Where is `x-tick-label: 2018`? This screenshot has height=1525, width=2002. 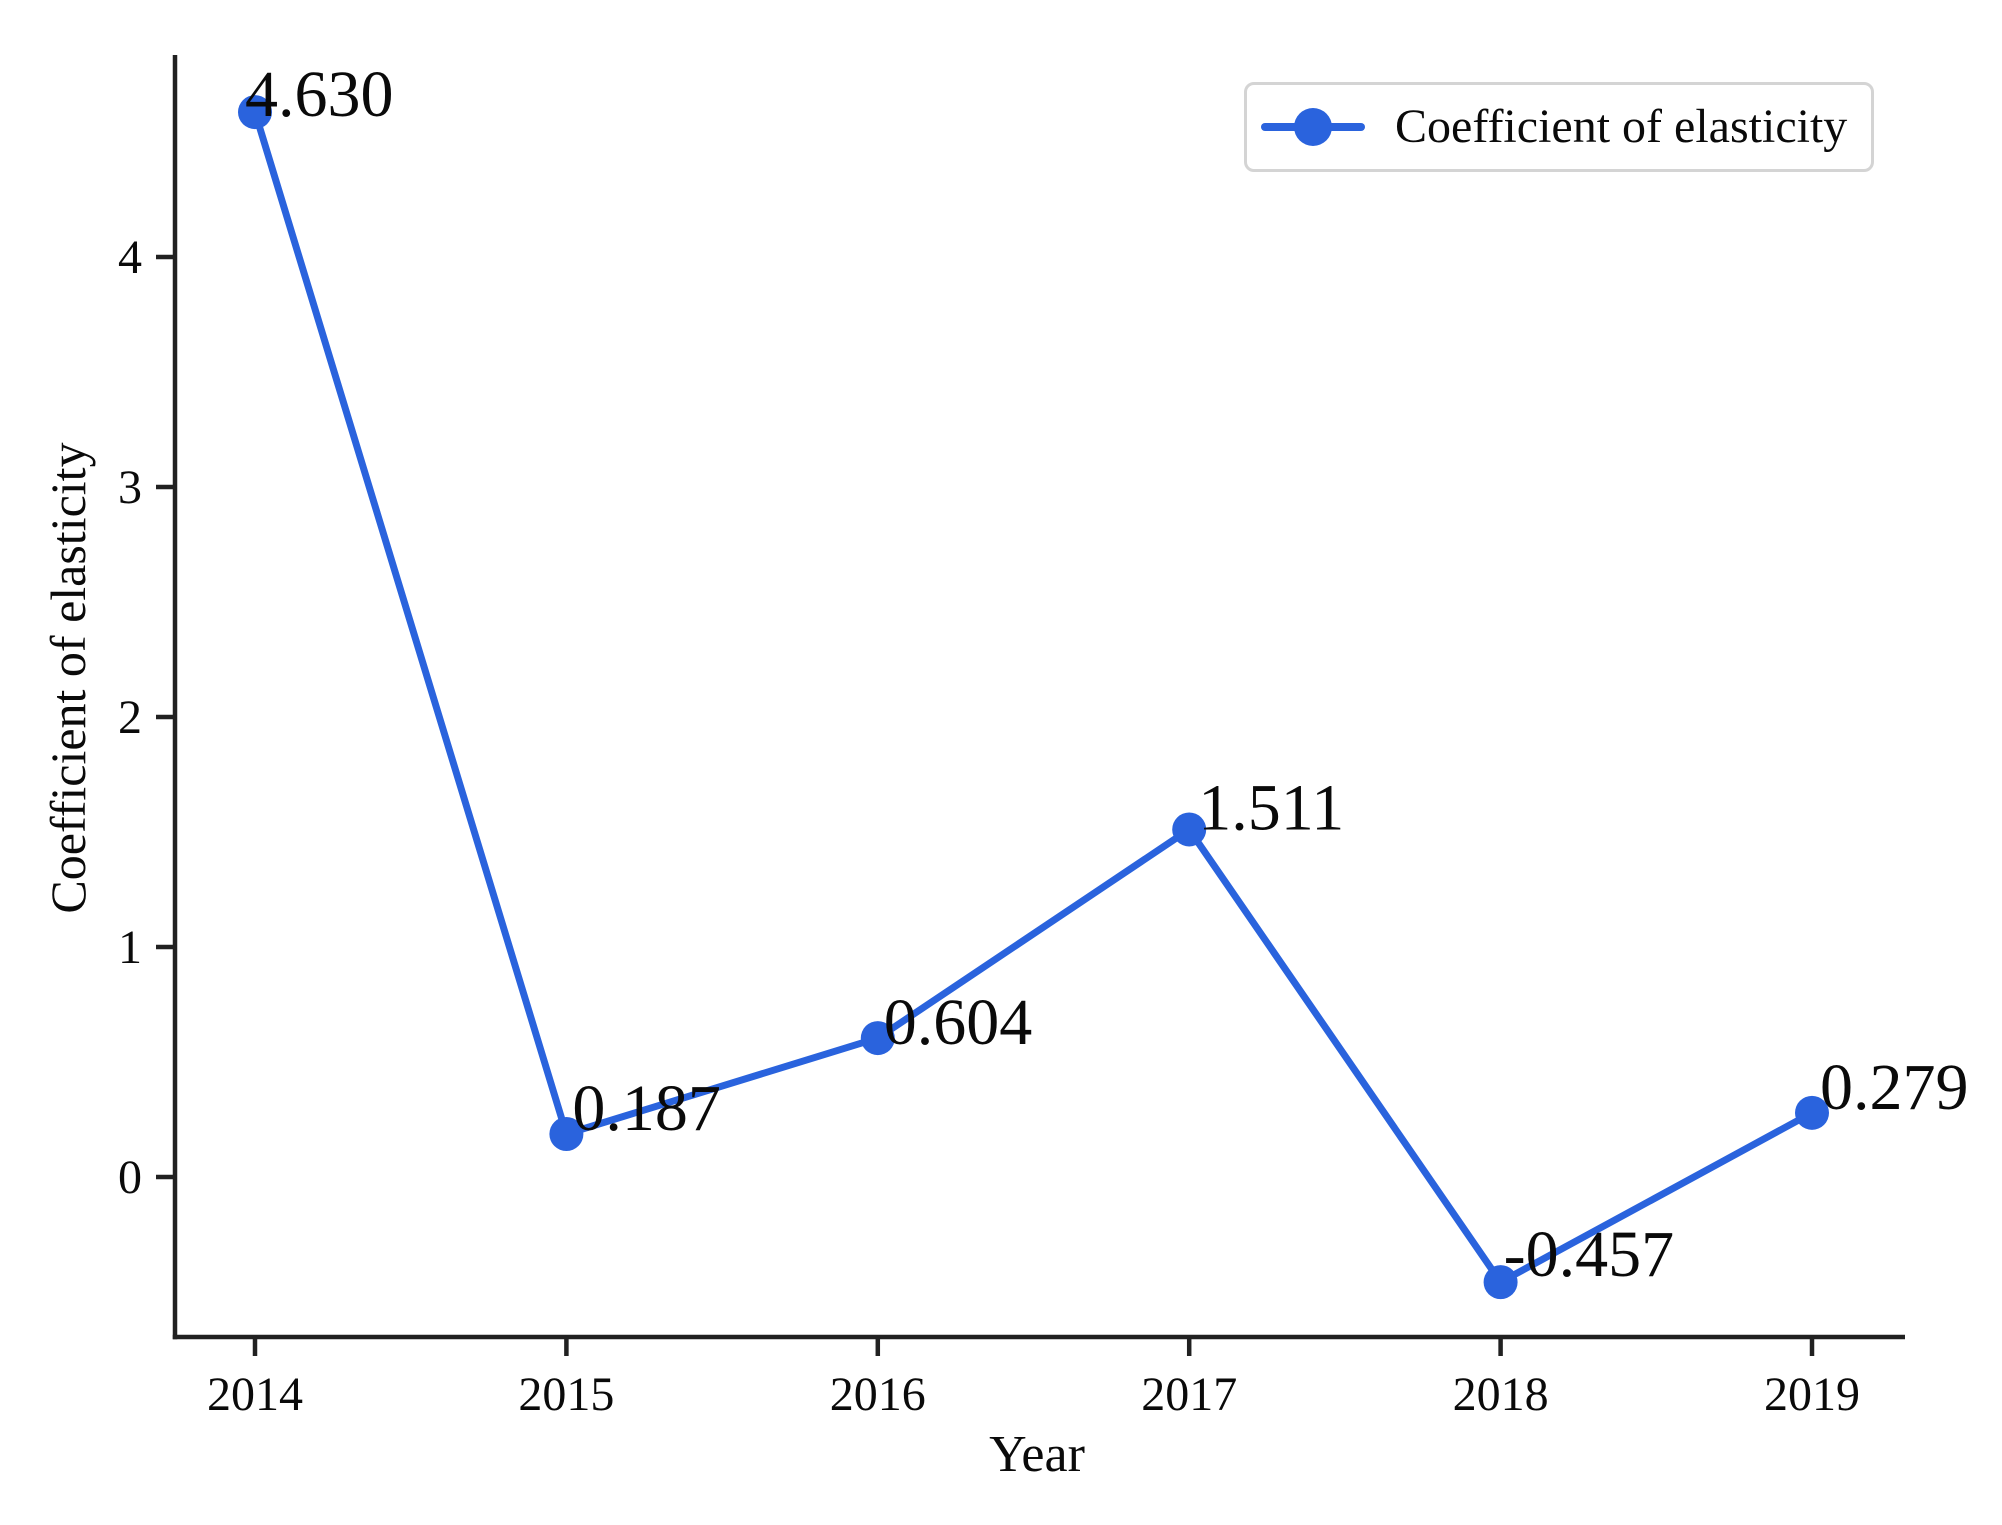 x-tick-label: 2018 is located at coordinates (1501, 1394).